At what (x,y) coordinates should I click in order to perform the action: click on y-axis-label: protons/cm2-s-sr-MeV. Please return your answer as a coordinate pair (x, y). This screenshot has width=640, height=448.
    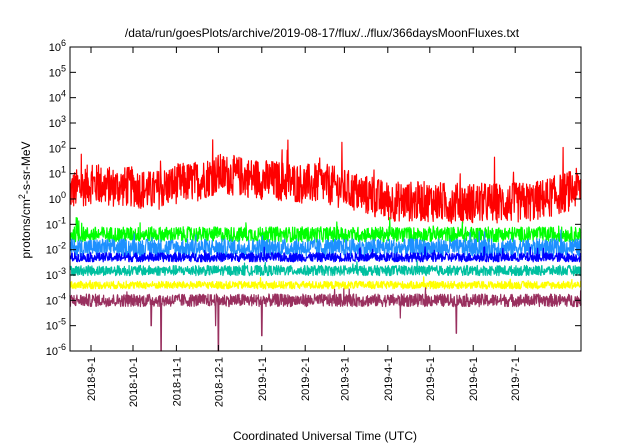
    Looking at the image, I should click on (25, 199).